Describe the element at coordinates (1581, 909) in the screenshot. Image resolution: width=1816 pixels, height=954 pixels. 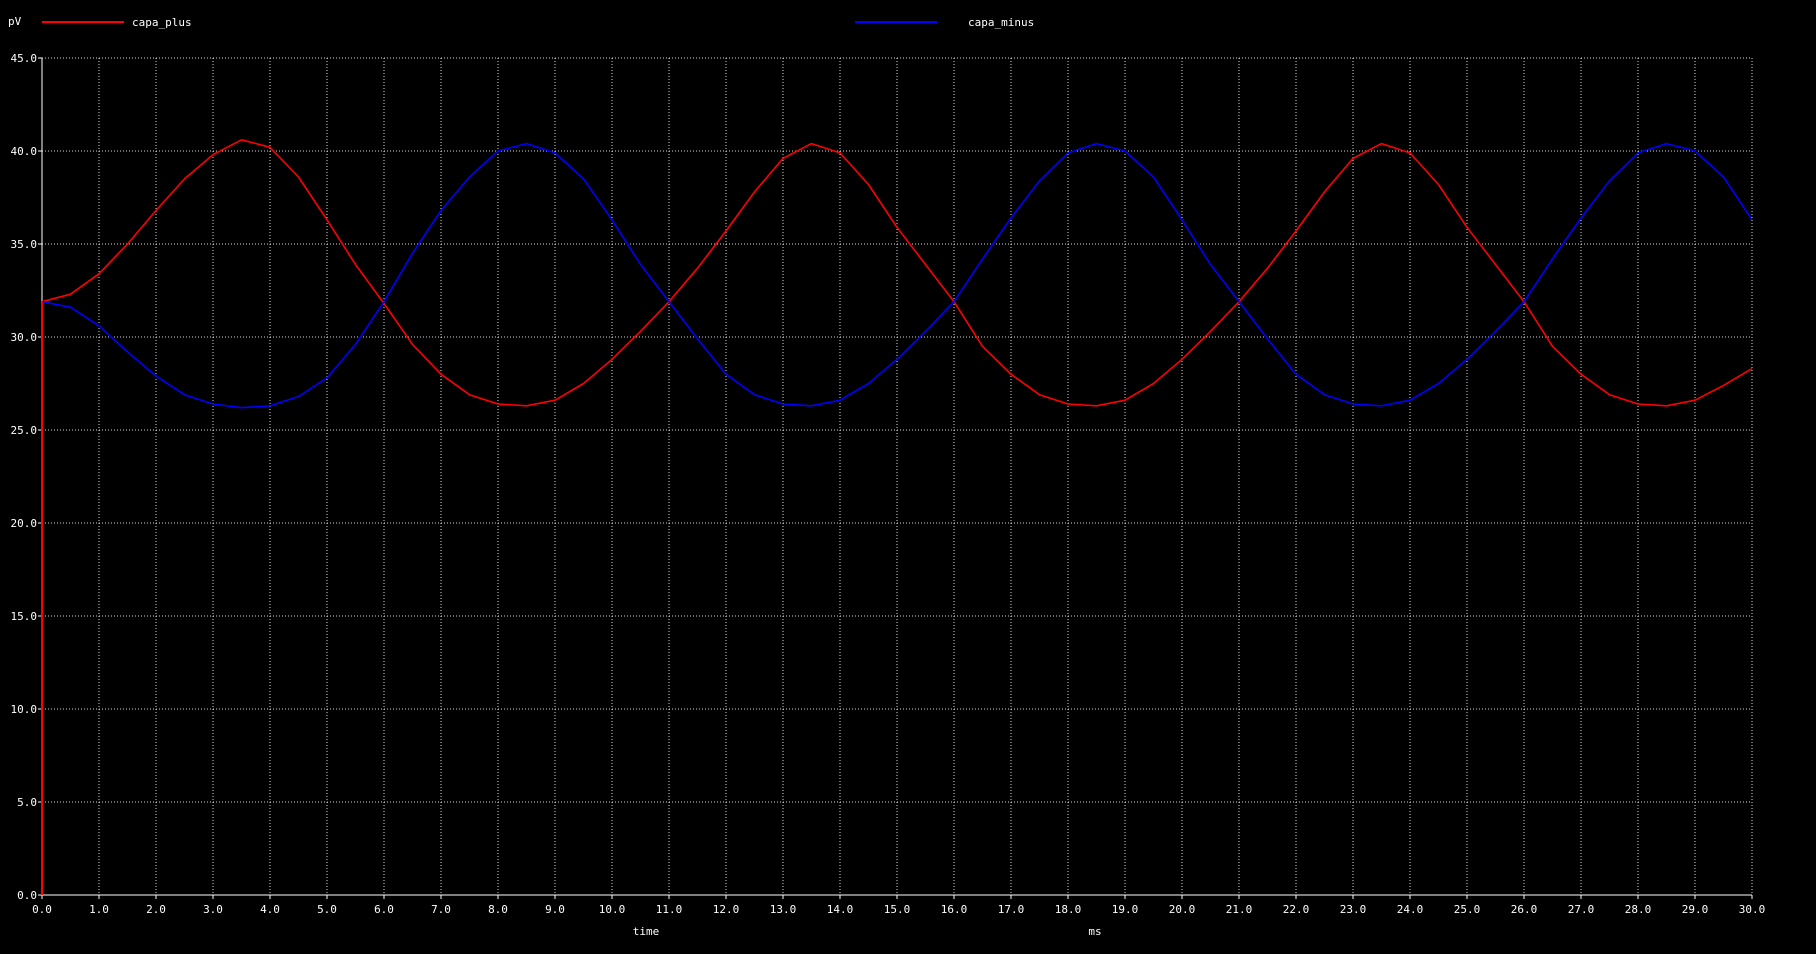
I see `x-tick-label: 27.0` at that location.